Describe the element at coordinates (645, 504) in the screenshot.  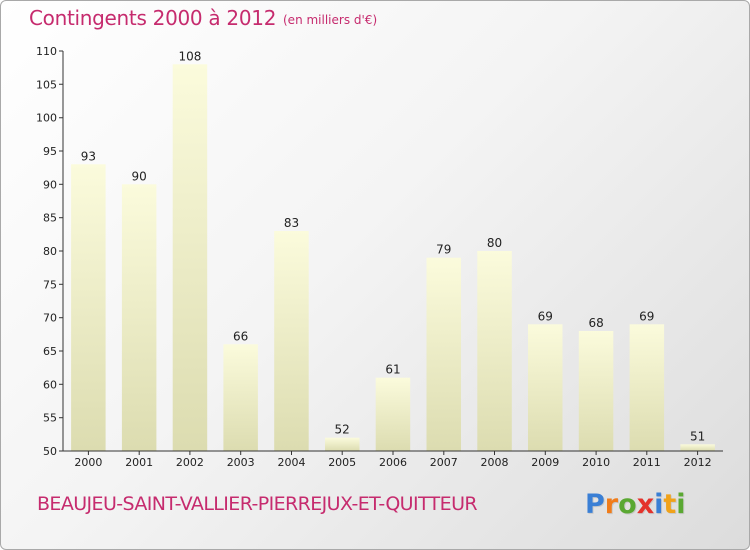
I see `brand-logo-letter: x` at that location.